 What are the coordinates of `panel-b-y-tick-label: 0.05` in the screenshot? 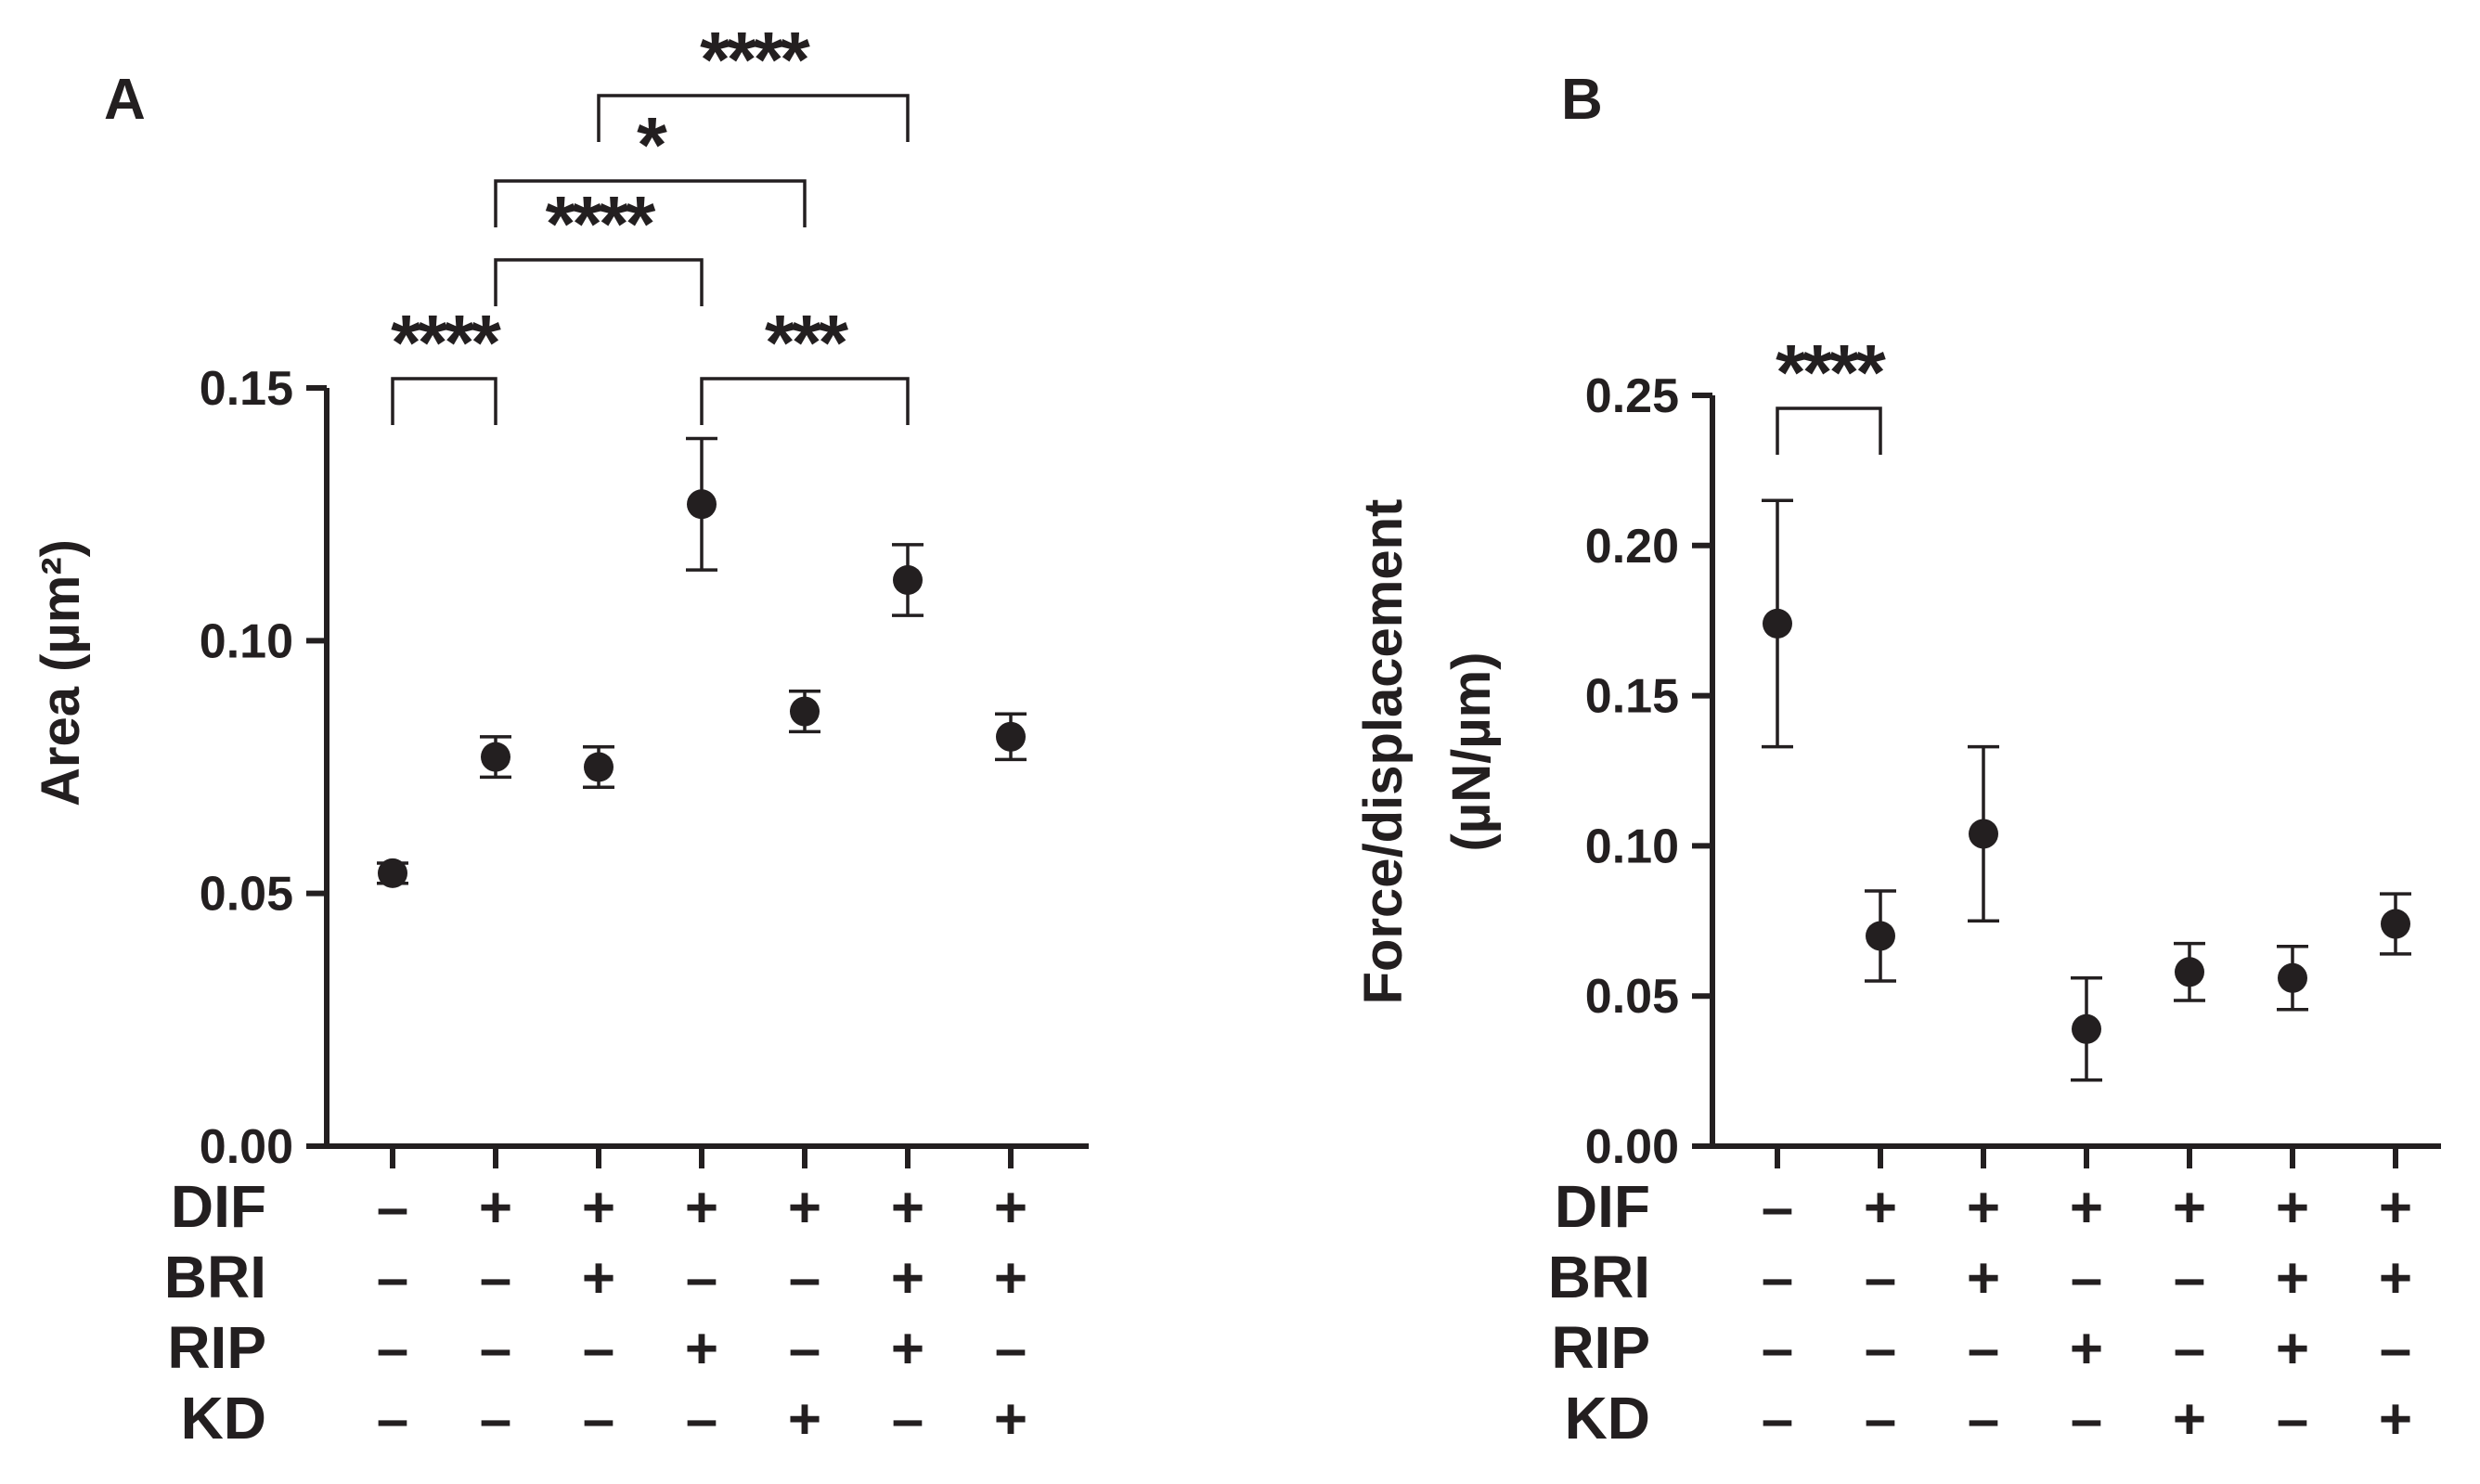 It's located at (1632, 997).